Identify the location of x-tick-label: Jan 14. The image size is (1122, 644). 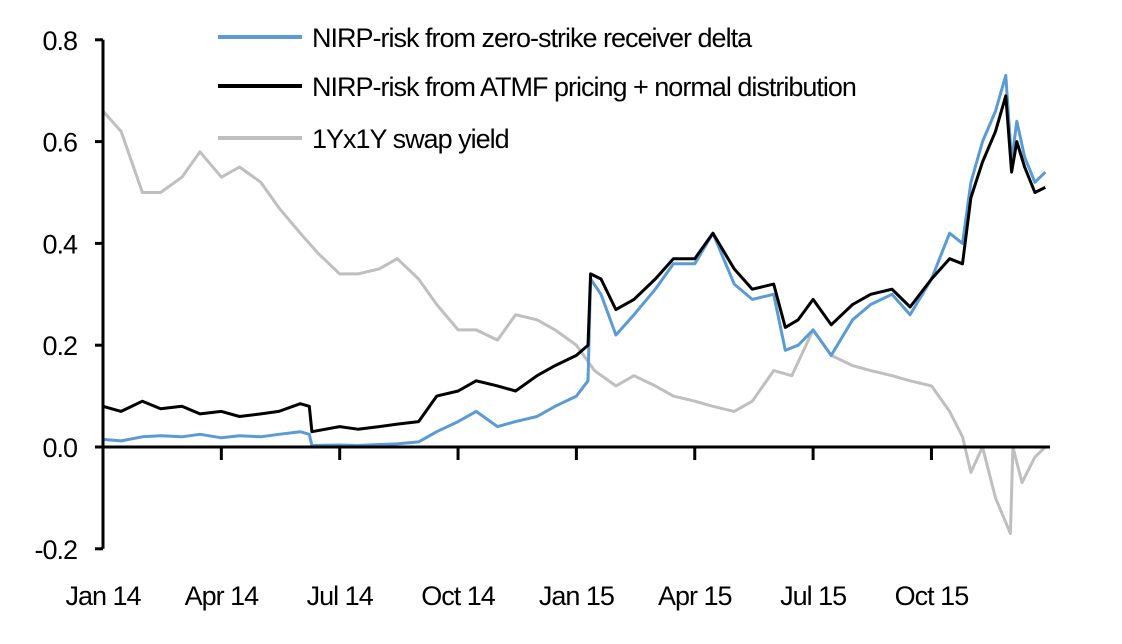
(103, 596).